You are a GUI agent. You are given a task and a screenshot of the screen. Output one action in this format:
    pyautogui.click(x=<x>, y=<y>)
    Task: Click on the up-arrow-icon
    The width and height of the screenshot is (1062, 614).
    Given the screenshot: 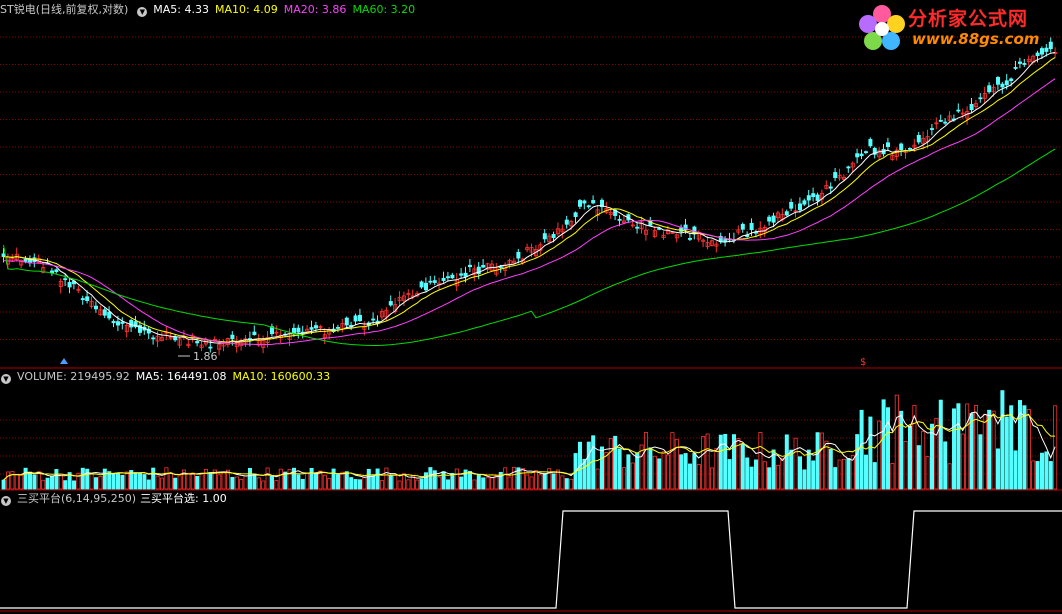 What is the action you would take?
    pyautogui.click(x=64, y=361)
    